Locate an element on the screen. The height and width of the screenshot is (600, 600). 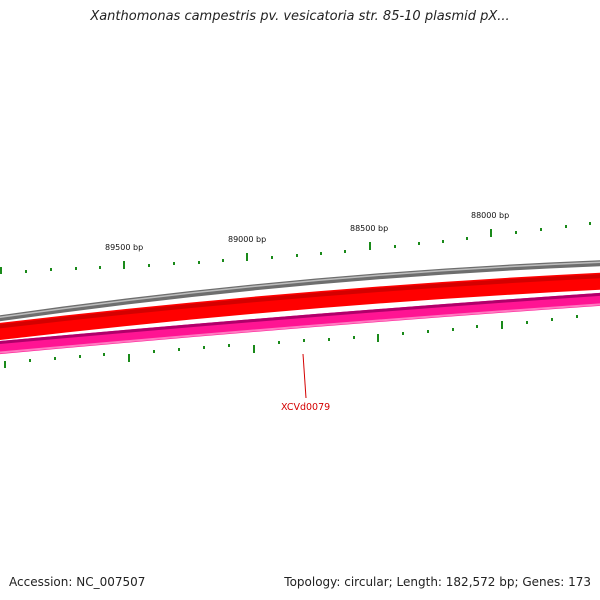
reverse-strand-track is located at coordinates (300, 323).